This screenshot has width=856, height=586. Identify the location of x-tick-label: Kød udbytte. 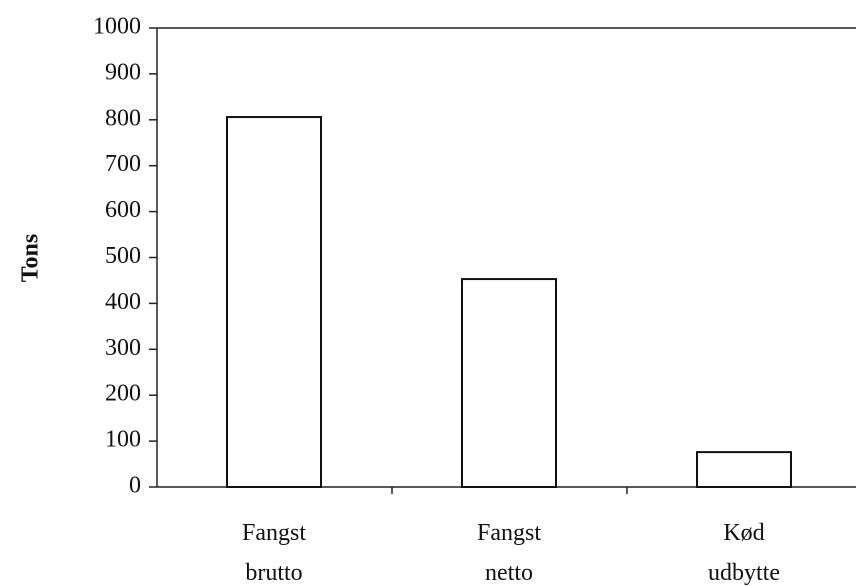
(744, 553).